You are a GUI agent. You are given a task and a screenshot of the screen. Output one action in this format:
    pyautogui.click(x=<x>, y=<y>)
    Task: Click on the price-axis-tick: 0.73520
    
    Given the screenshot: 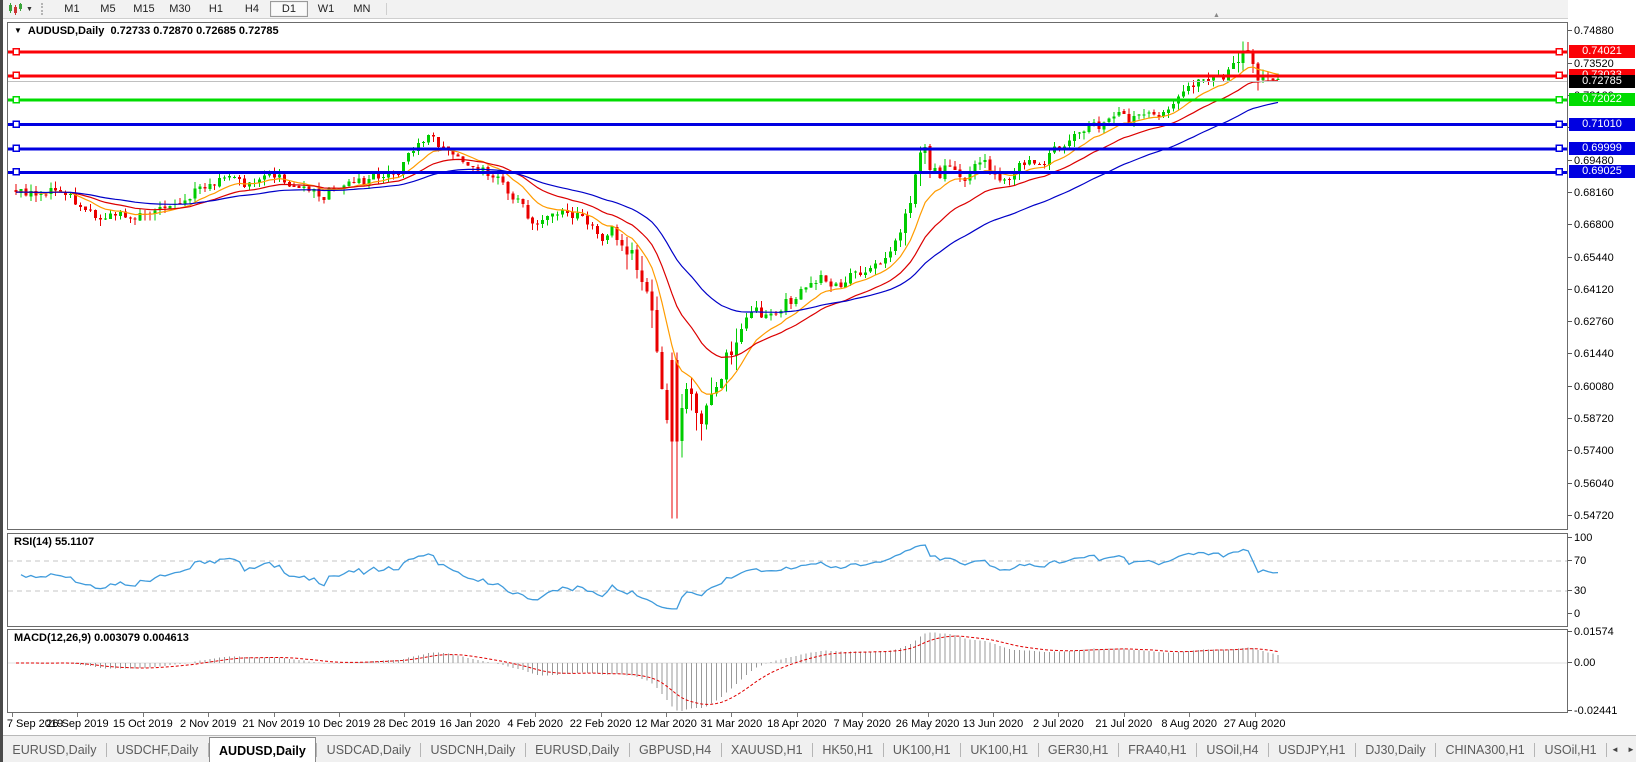 What is the action you would take?
    pyautogui.click(x=1591, y=64)
    